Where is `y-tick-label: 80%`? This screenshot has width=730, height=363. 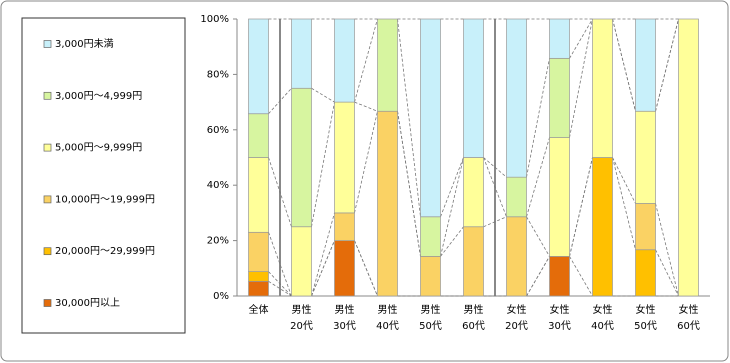
y-tick-label: 80% is located at coordinates (218, 74).